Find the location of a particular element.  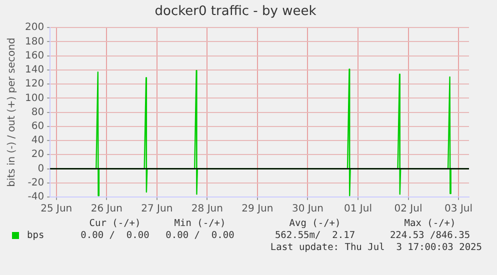

text: 224.53 /846.35 is located at coordinates (430, 235).